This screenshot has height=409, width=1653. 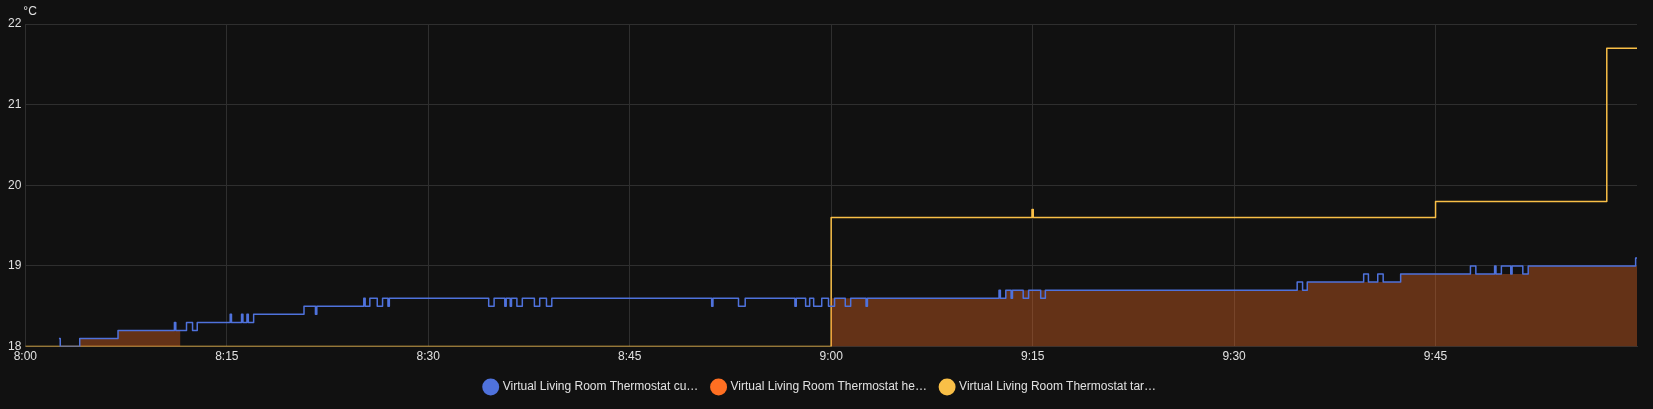 I want to click on x-tick-label: 8:15, so click(x=227, y=356).